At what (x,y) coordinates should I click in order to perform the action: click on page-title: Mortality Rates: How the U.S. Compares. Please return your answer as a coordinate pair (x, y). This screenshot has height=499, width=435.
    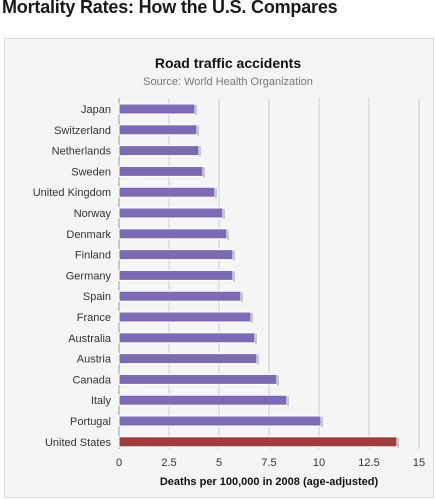
    Looking at the image, I should click on (170, 8).